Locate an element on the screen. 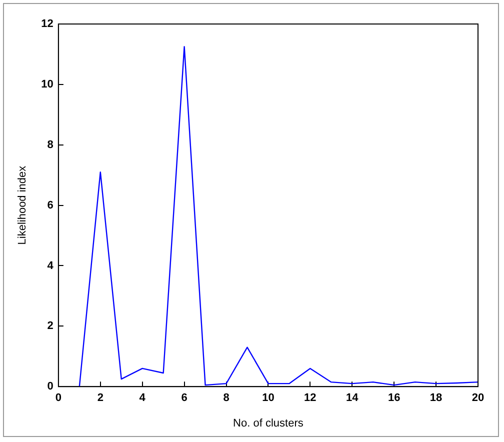  x-axis-title: No. of clusters is located at coordinates (268, 423).